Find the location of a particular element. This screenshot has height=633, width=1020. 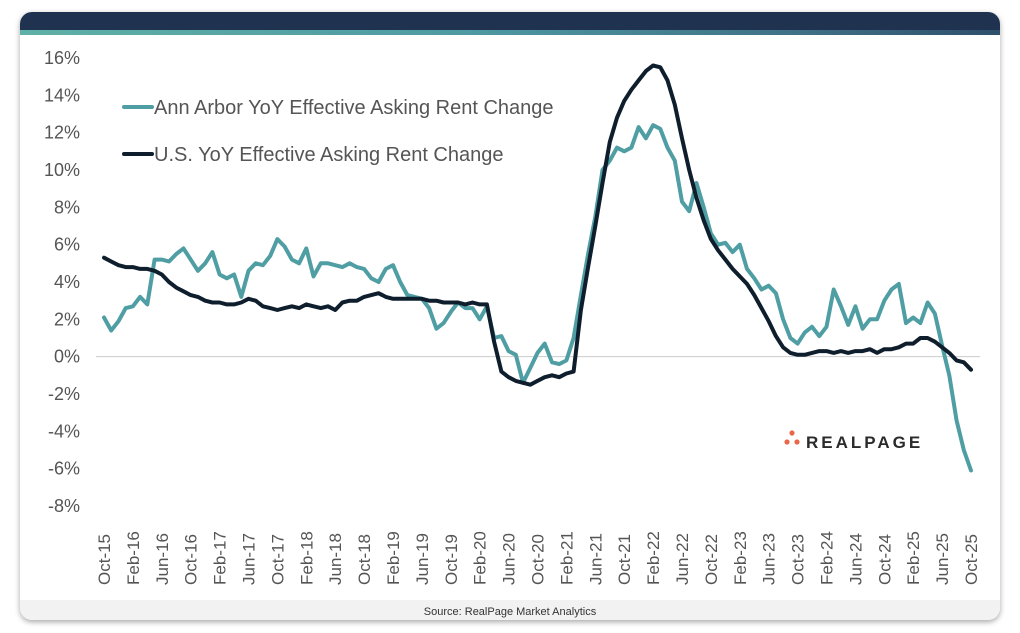

x-tick-label: Oct-20 is located at coordinates (538, 559).